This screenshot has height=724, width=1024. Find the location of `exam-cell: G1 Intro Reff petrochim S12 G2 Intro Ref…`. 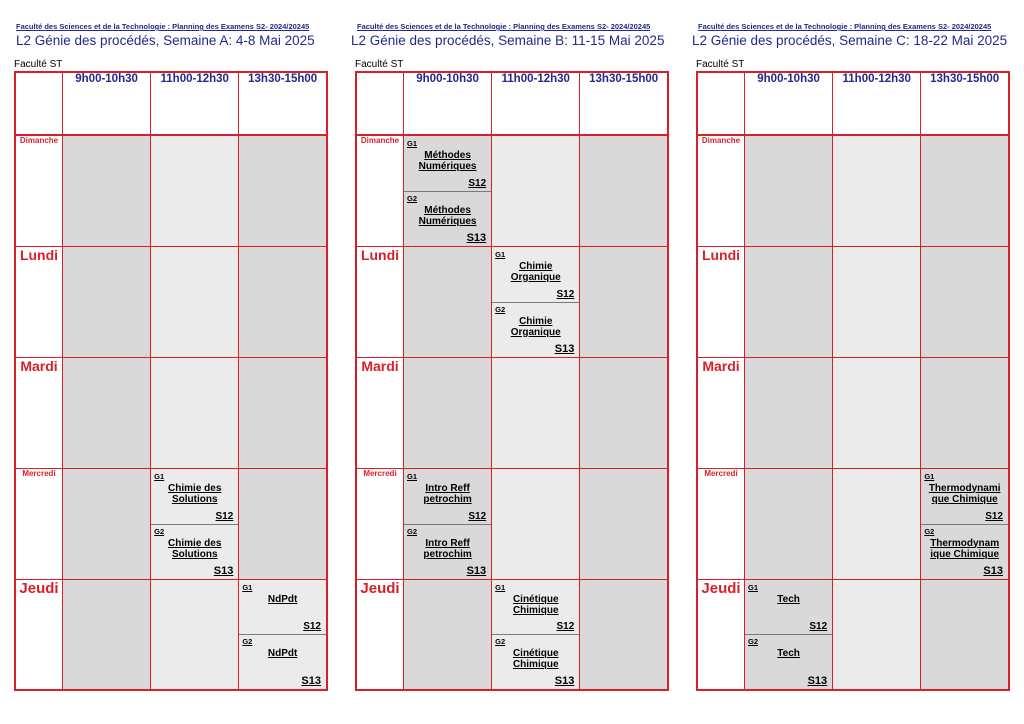

exam-cell: G1 Intro Reff petrochim S12 G2 Intro Ref… is located at coordinates (447, 523).